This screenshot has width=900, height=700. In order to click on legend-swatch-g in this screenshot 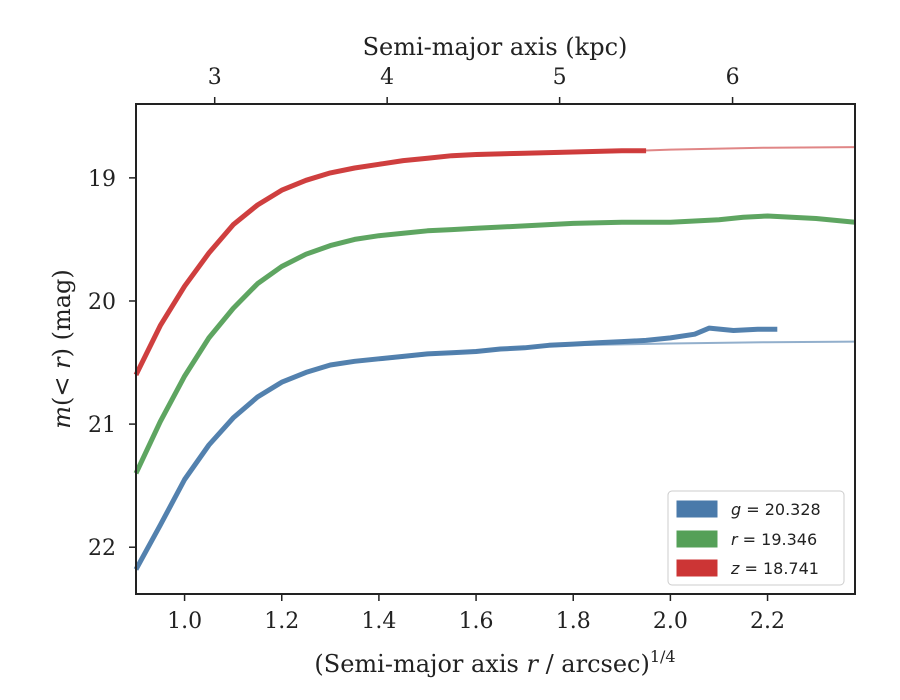, I will do `click(697, 509)`.